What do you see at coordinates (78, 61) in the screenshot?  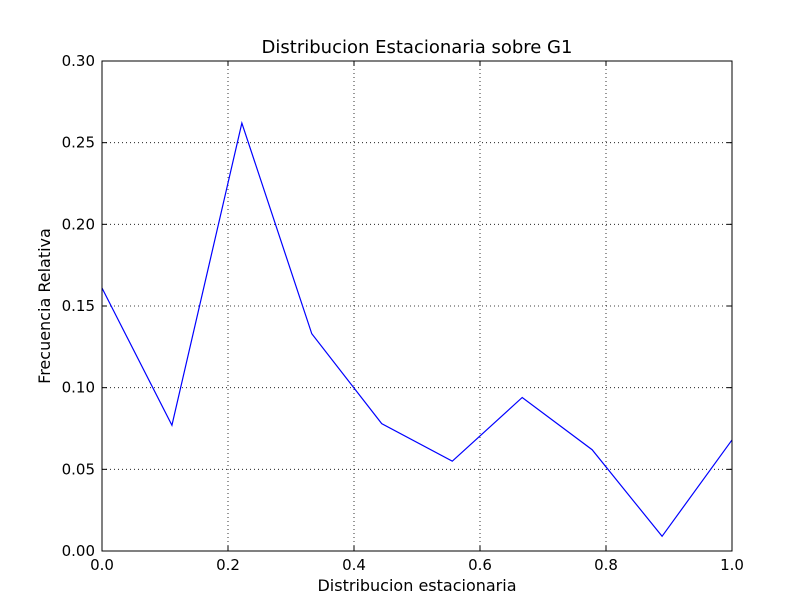 I see `y-tick-label: 0.30` at bounding box center [78, 61].